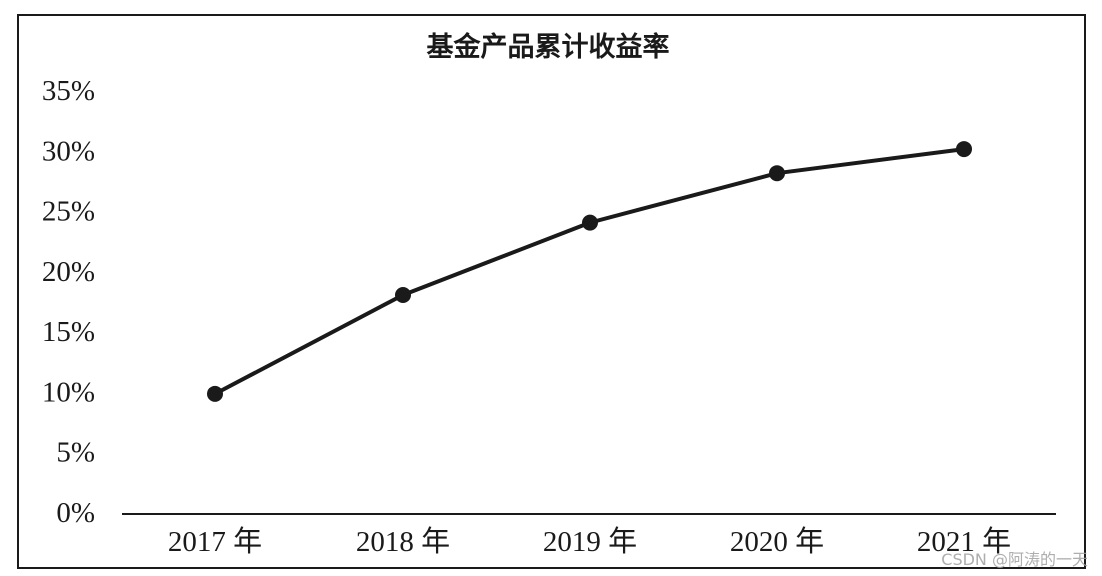  I want to click on x-tick-label: 2017 年, so click(215, 541).